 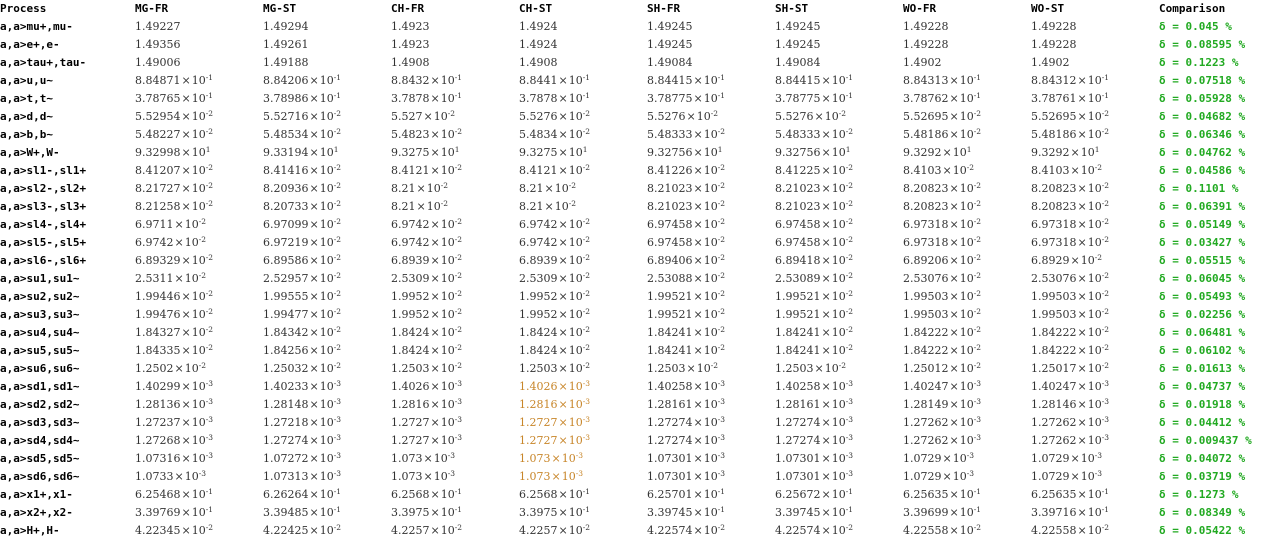 I want to click on value-mantissa: 1.4923, so click(x=410, y=44).